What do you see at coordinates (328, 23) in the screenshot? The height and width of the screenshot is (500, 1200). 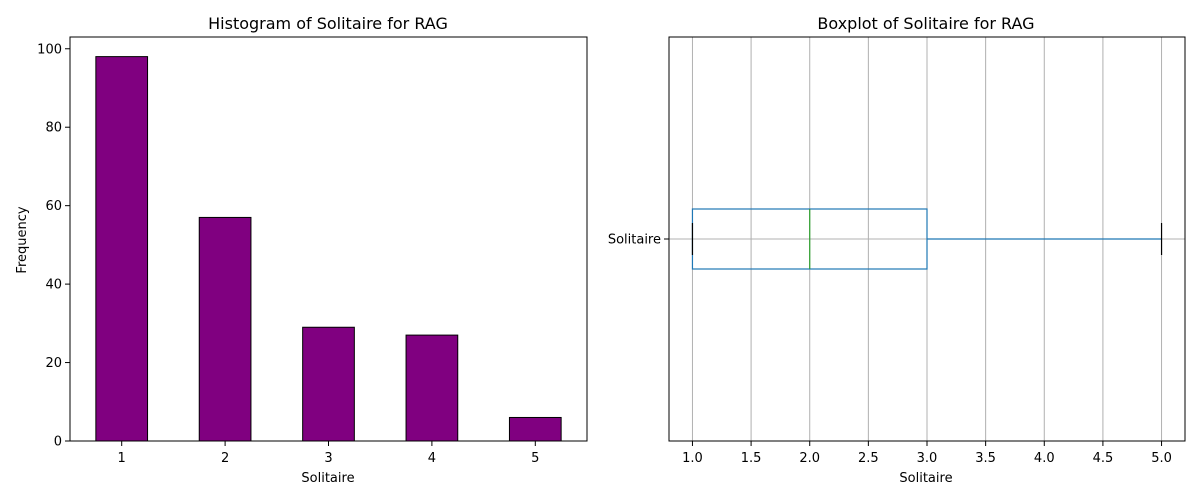 I see `histogram-title: Histogram of Solitaire for RAG` at bounding box center [328, 23].